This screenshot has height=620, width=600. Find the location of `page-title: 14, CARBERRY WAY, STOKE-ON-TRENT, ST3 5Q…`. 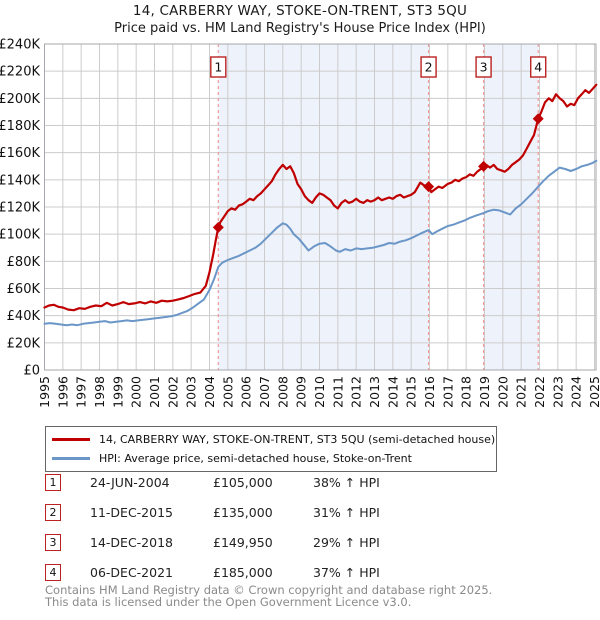

page-title: 14, CARBERRY WAY, STOKE-ON-TRENT, ST3 5Q… is located at coordinates (300, 11).